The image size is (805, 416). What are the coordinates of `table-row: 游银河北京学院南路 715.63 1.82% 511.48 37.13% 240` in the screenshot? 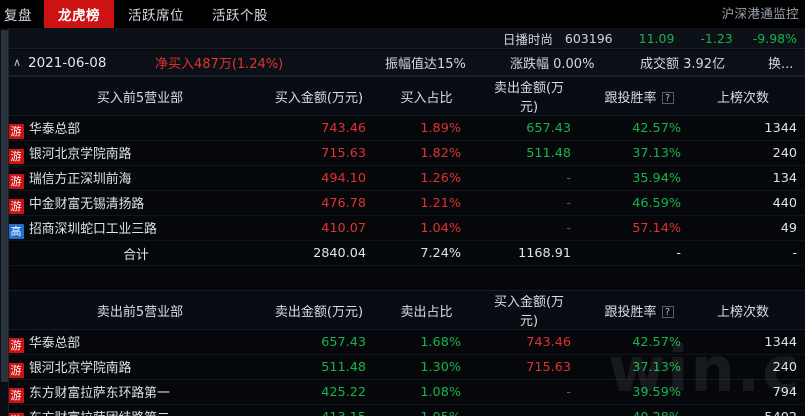 It's located at (402, 153).